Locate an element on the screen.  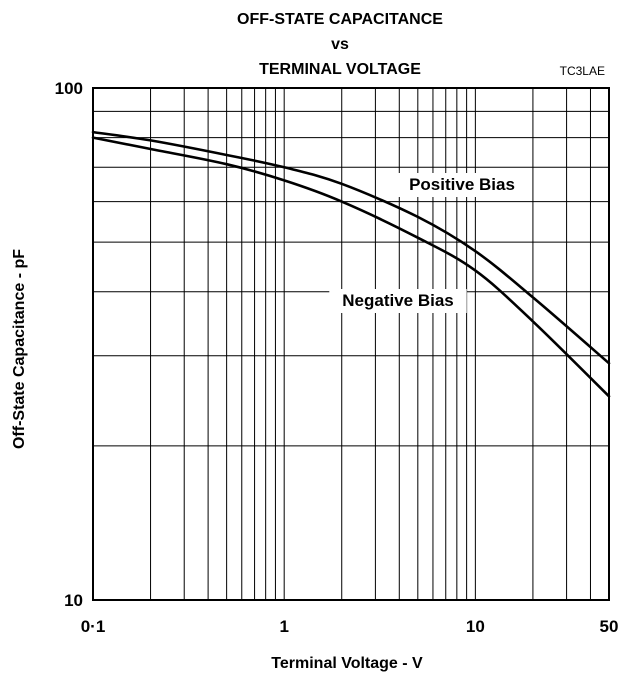
y-tick-label: 100 is located at coordinates (69, 88).